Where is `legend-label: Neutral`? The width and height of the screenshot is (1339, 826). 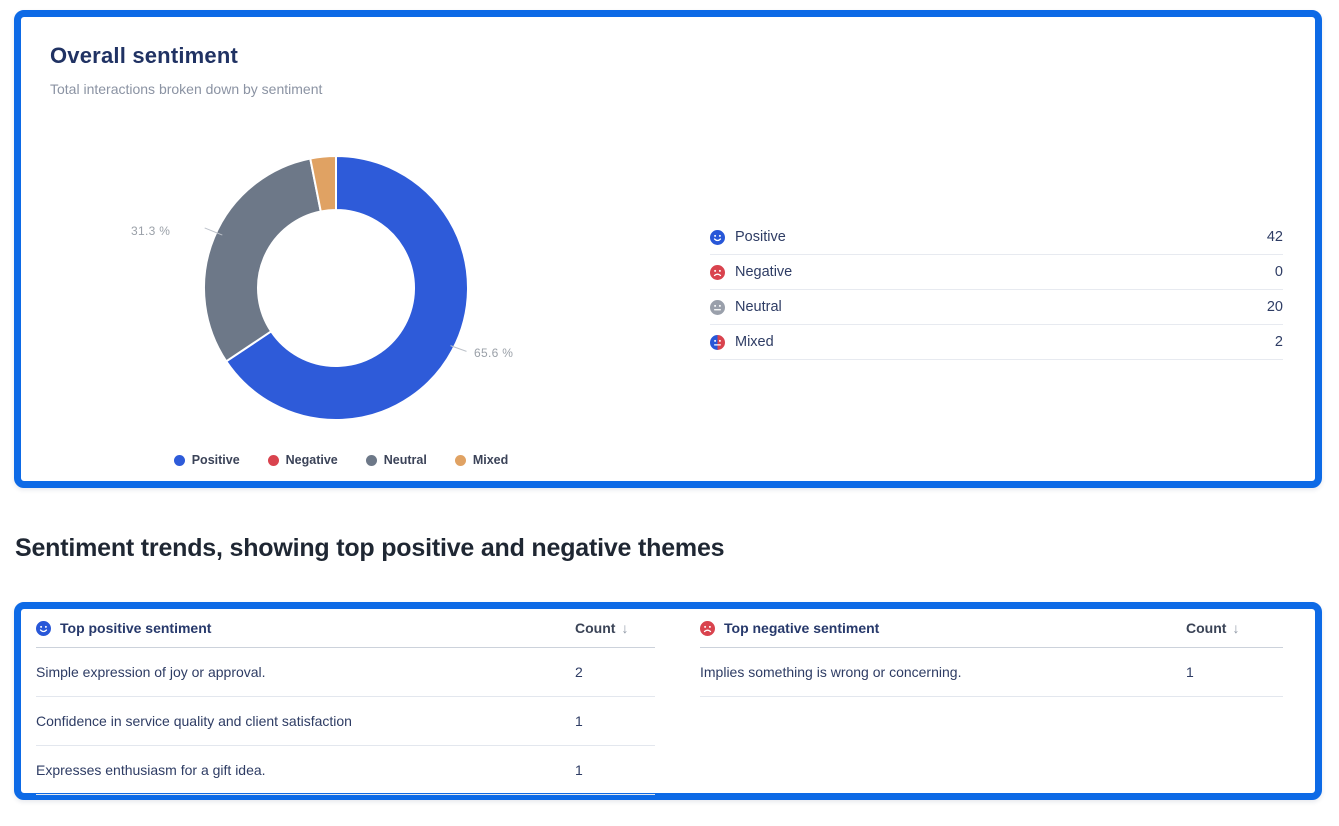 legend-label: Neutral is located at coordinates (405, 460).